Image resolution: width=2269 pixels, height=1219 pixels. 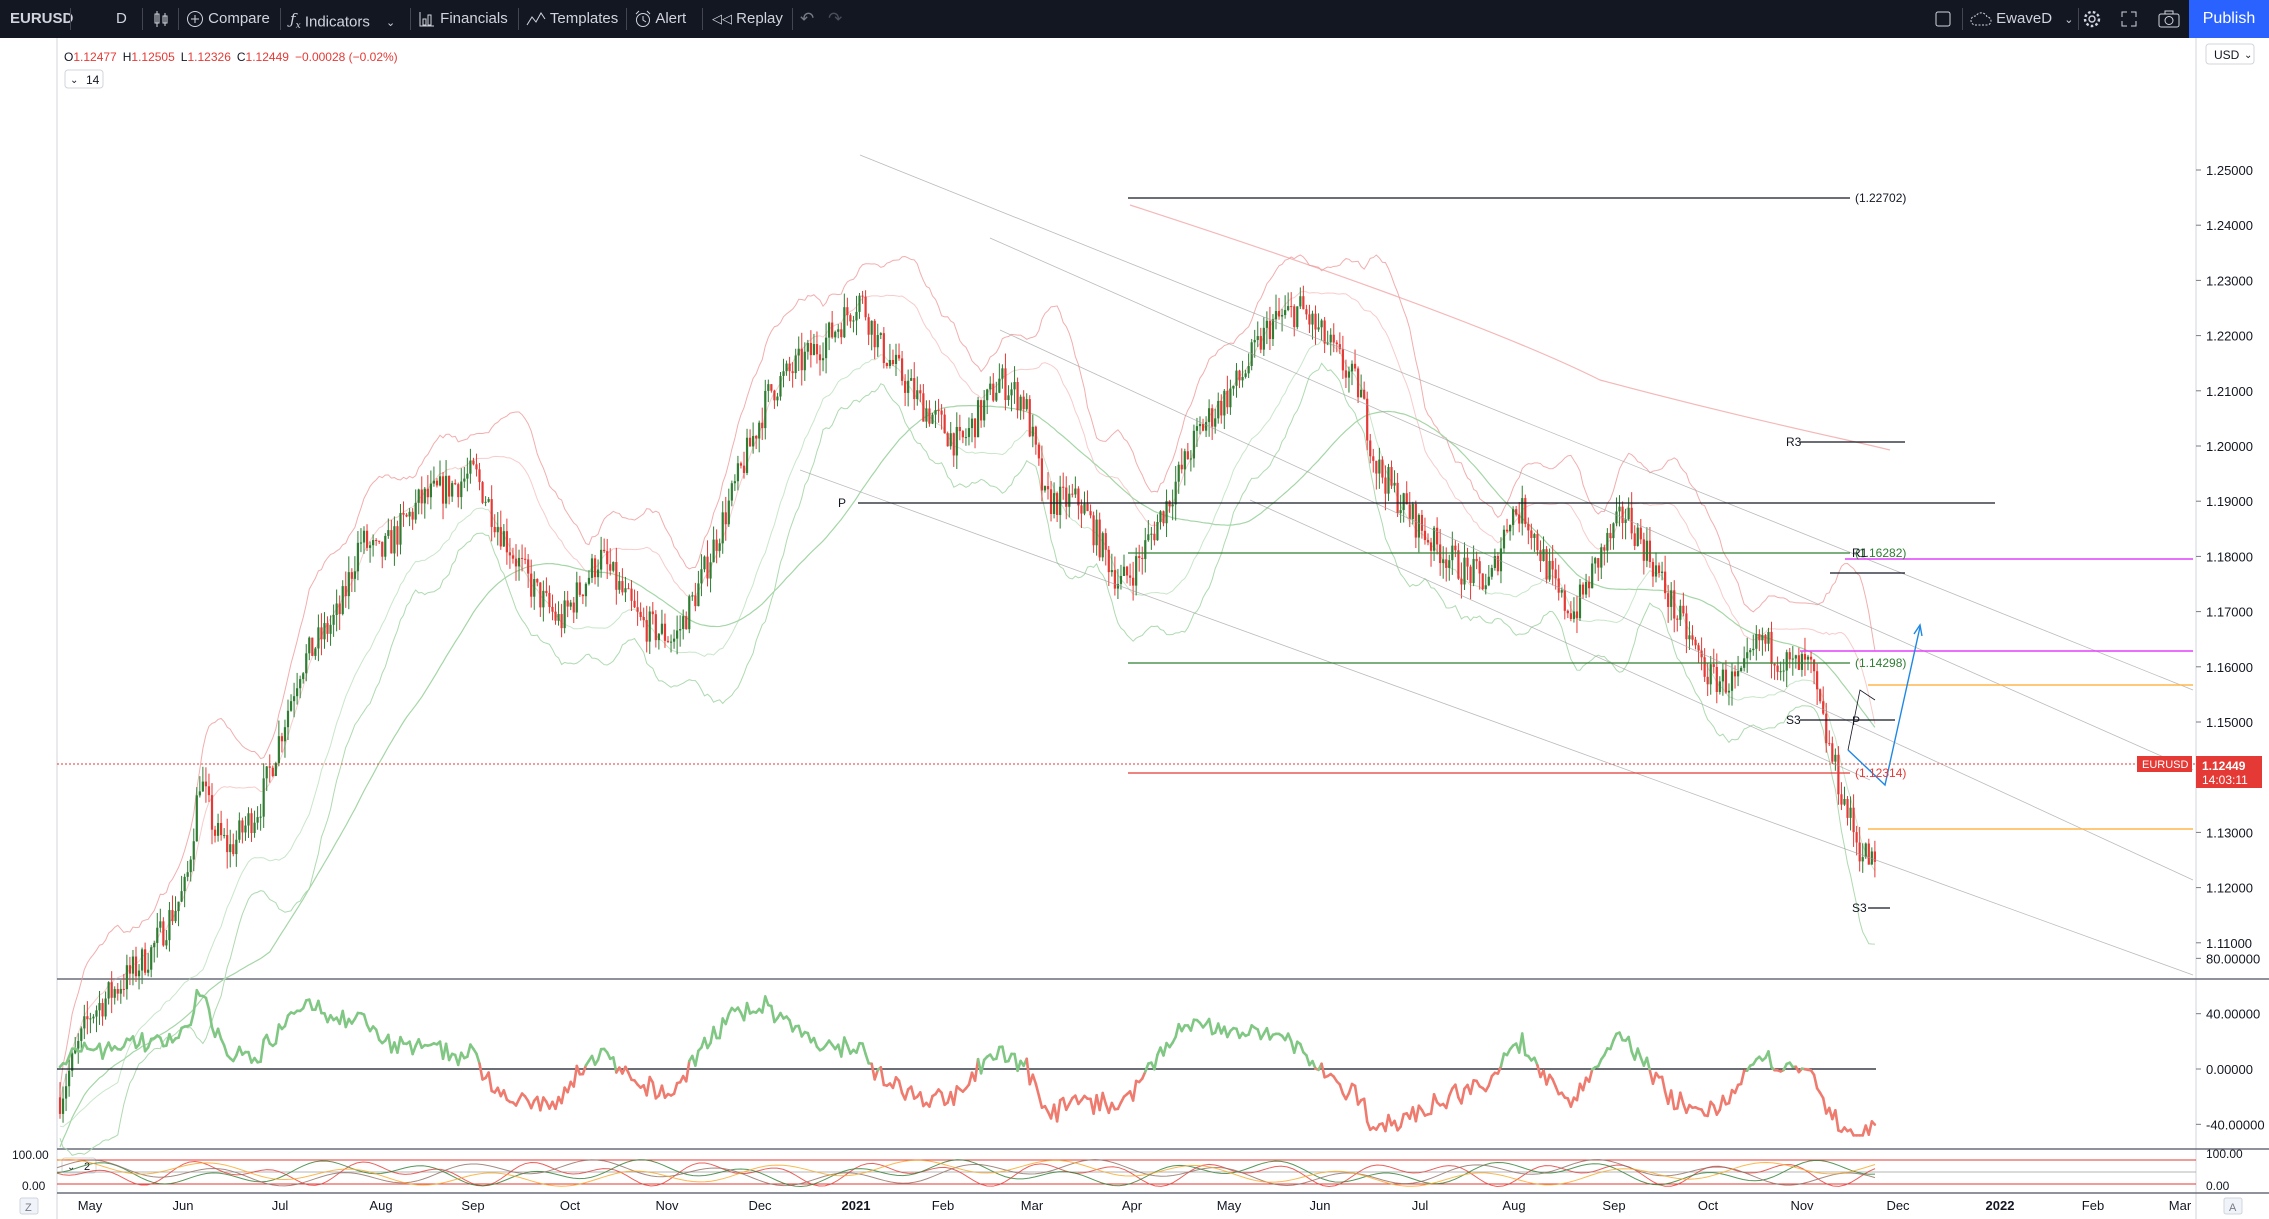 What do you see at coordinates (463, 19) in the screenshot?
I see `financials-button: Financials` at bounding box center [463, 19].